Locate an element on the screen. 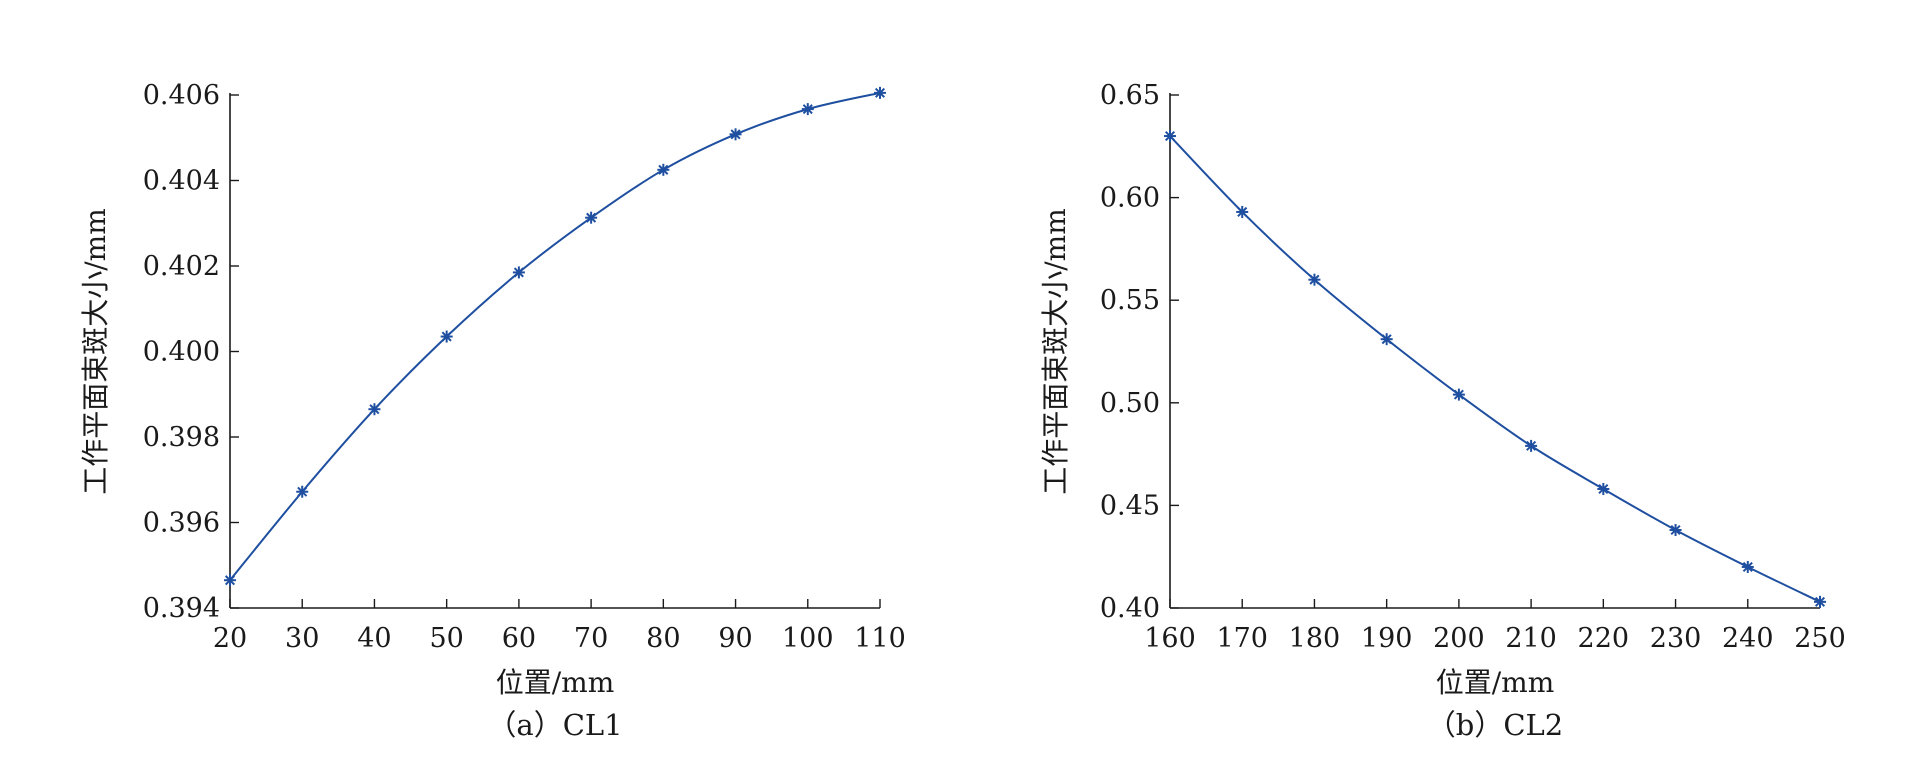 This screenshot has height=773, width=1905. chart-caption: （b）CL2 is located at coordinates (1495, 725).